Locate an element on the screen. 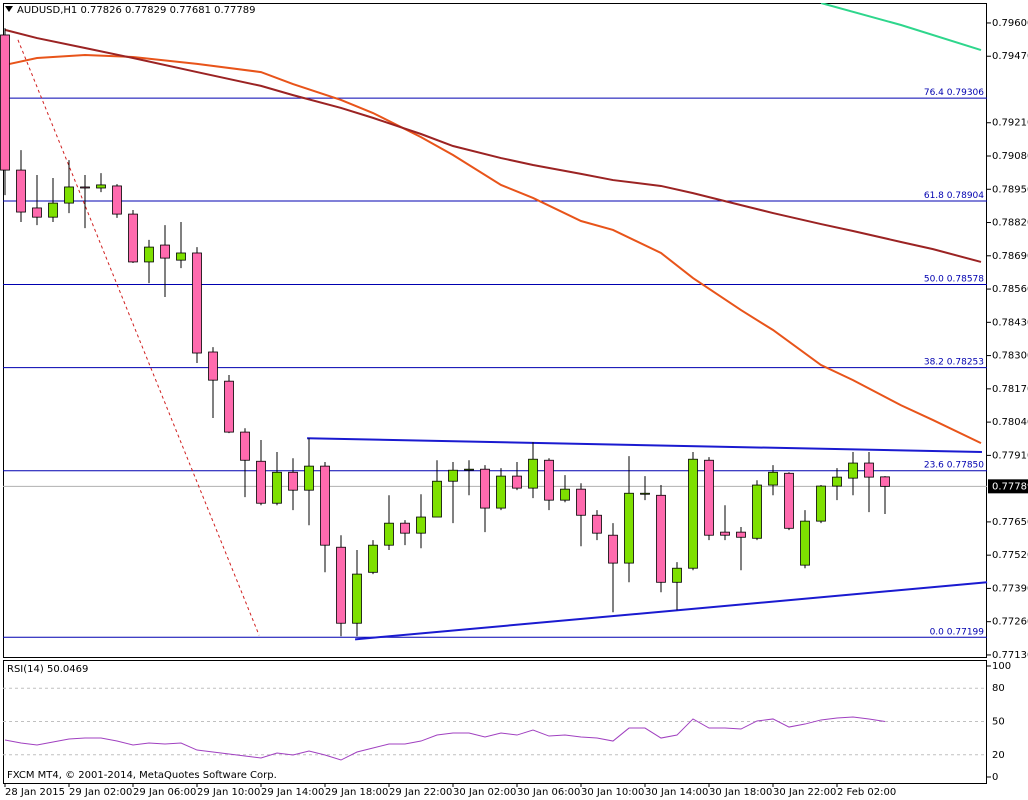 This screenshot has width=1028, height=800. fib-ratio: 76.4 is located at coordinates (934, 93).